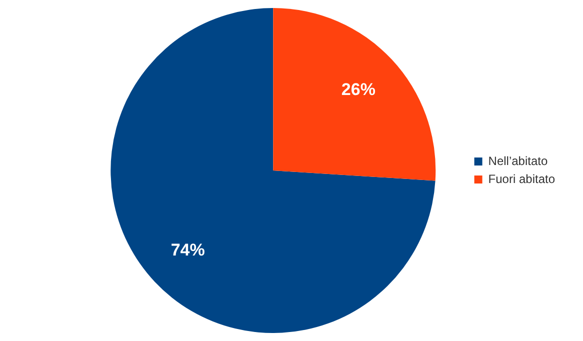 The image size is (583, 341). I want to click on data-label: 26%, so click(358, 90).